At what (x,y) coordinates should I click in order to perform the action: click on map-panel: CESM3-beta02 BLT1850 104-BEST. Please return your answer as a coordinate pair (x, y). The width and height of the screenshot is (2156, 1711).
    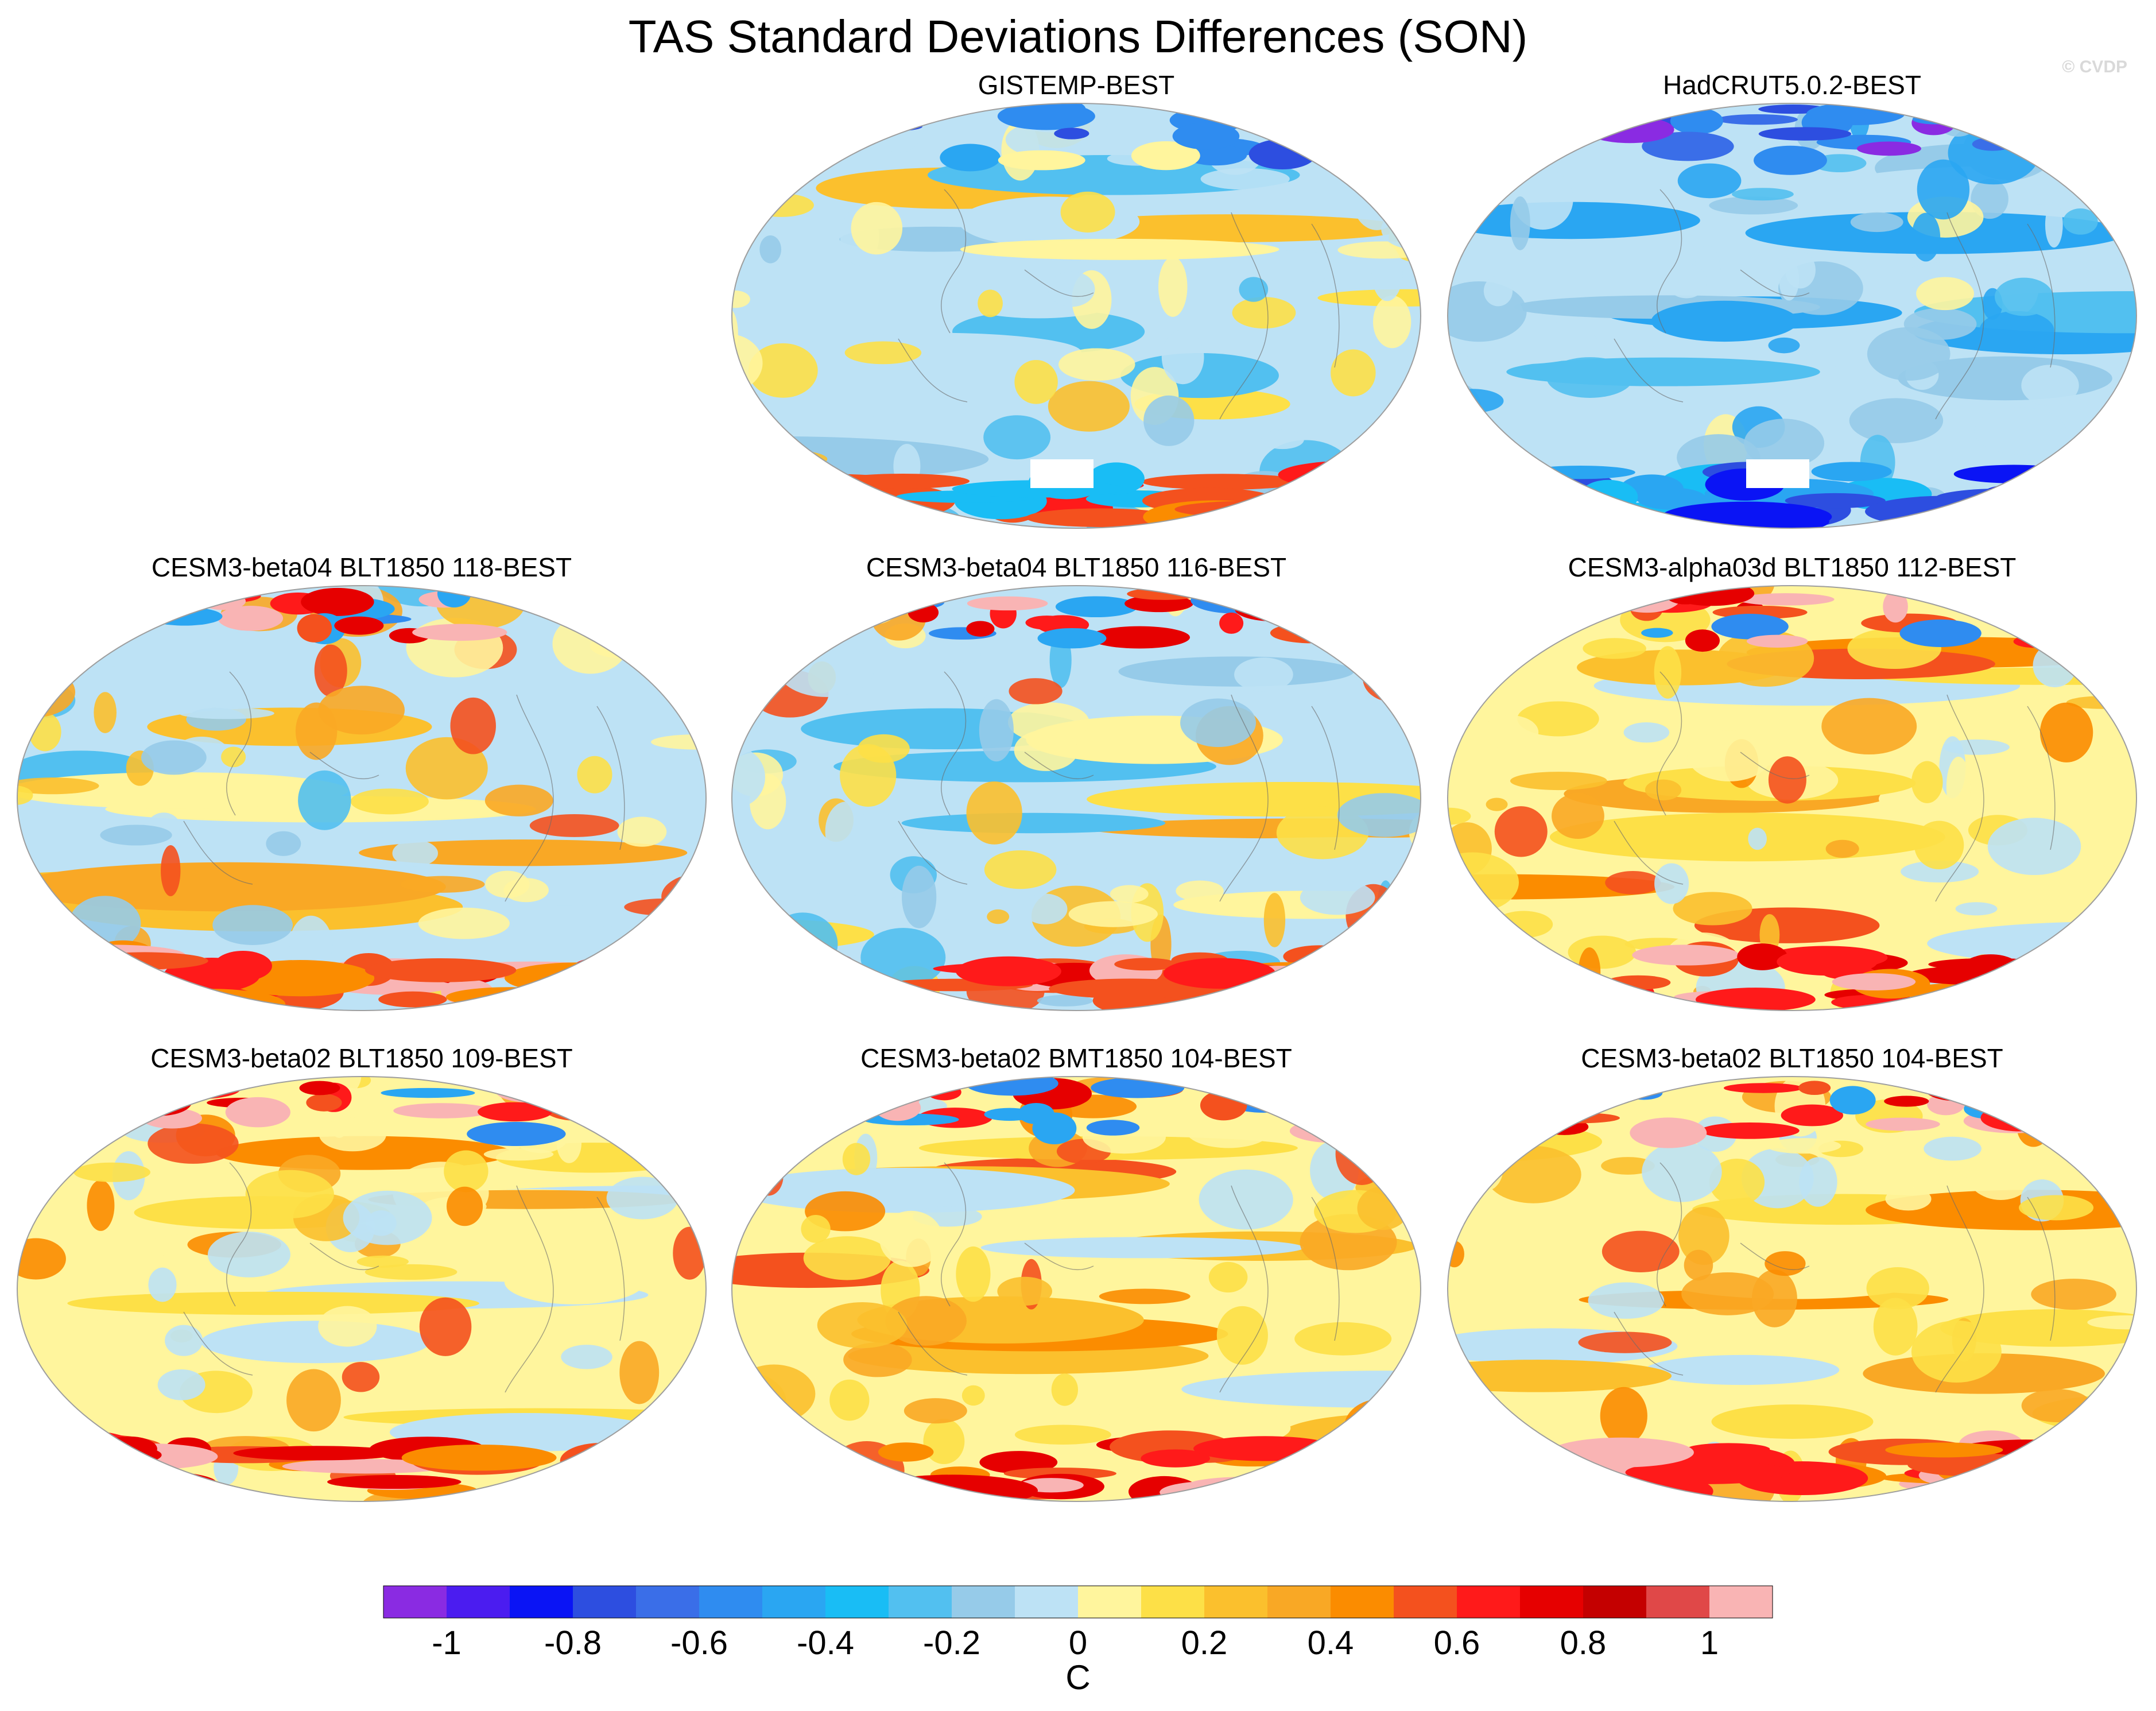
    Looking at the image, I should click on (1792, 1278).